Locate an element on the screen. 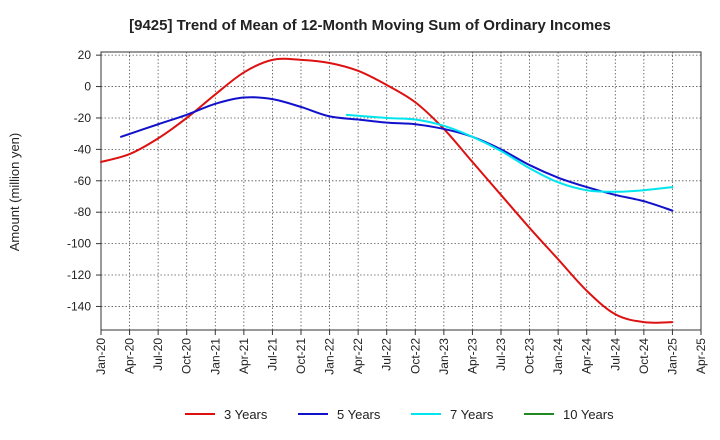  x-tick-label: Apr-21 is located at coordinates (244, 356).